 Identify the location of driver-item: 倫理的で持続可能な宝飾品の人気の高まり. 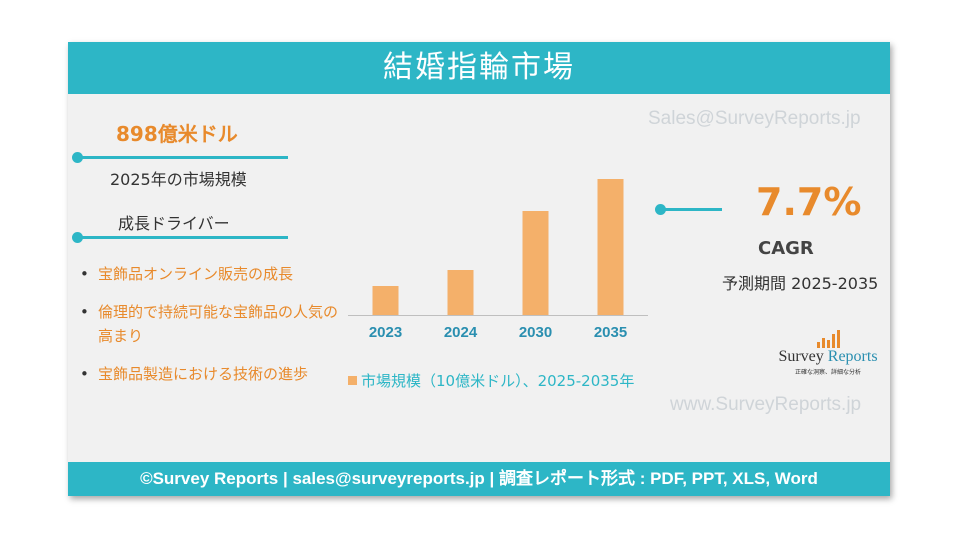
(208, 324).